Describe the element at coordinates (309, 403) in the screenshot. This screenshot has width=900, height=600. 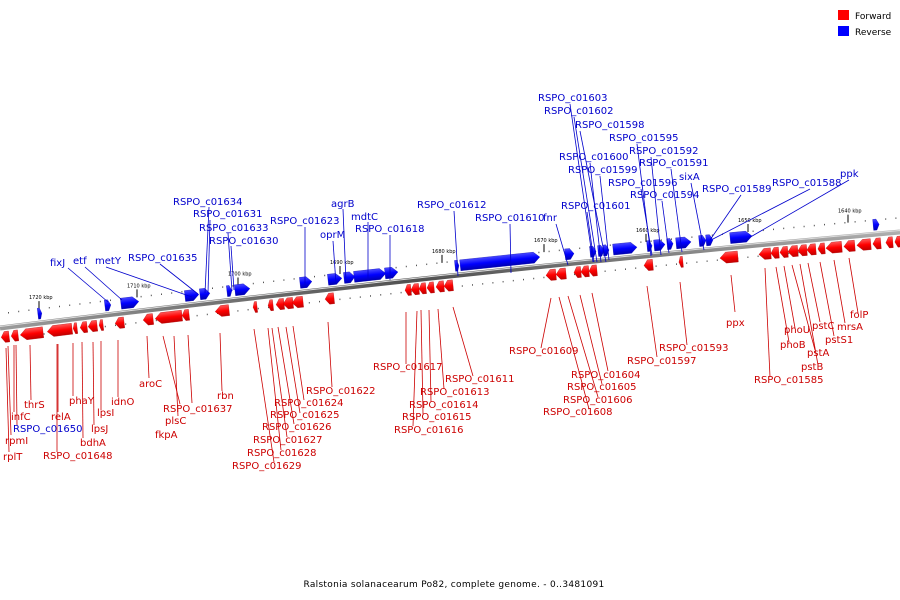
I see `gene-label-rspo-c01624: RSPO_c01624` at that location.